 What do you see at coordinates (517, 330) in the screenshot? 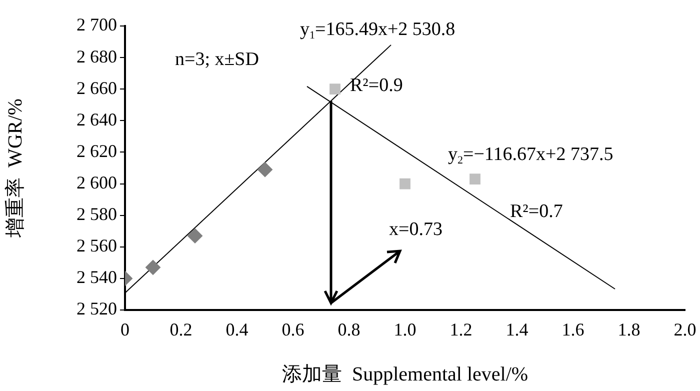
I see `x-tick-label: 1.4` at bounding box center [517, 330].